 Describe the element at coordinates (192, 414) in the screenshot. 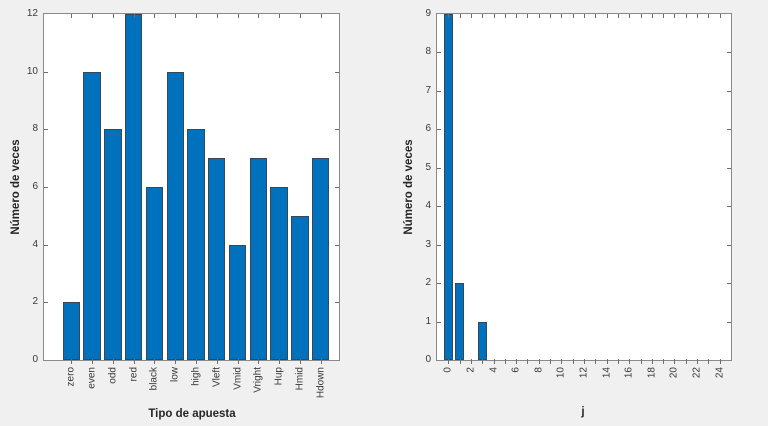

I see `bet-types-x-axis-label: Tipo de apuesta` at that location.